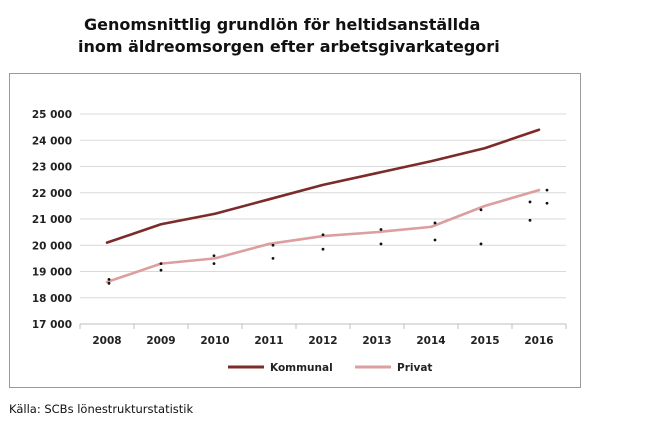 This screenshot has width=660, height=425. What do you see at coordinates (52, 194) in the screenshot?
I see `y-tick-label: 22 000` at bounding box center [52, 194].